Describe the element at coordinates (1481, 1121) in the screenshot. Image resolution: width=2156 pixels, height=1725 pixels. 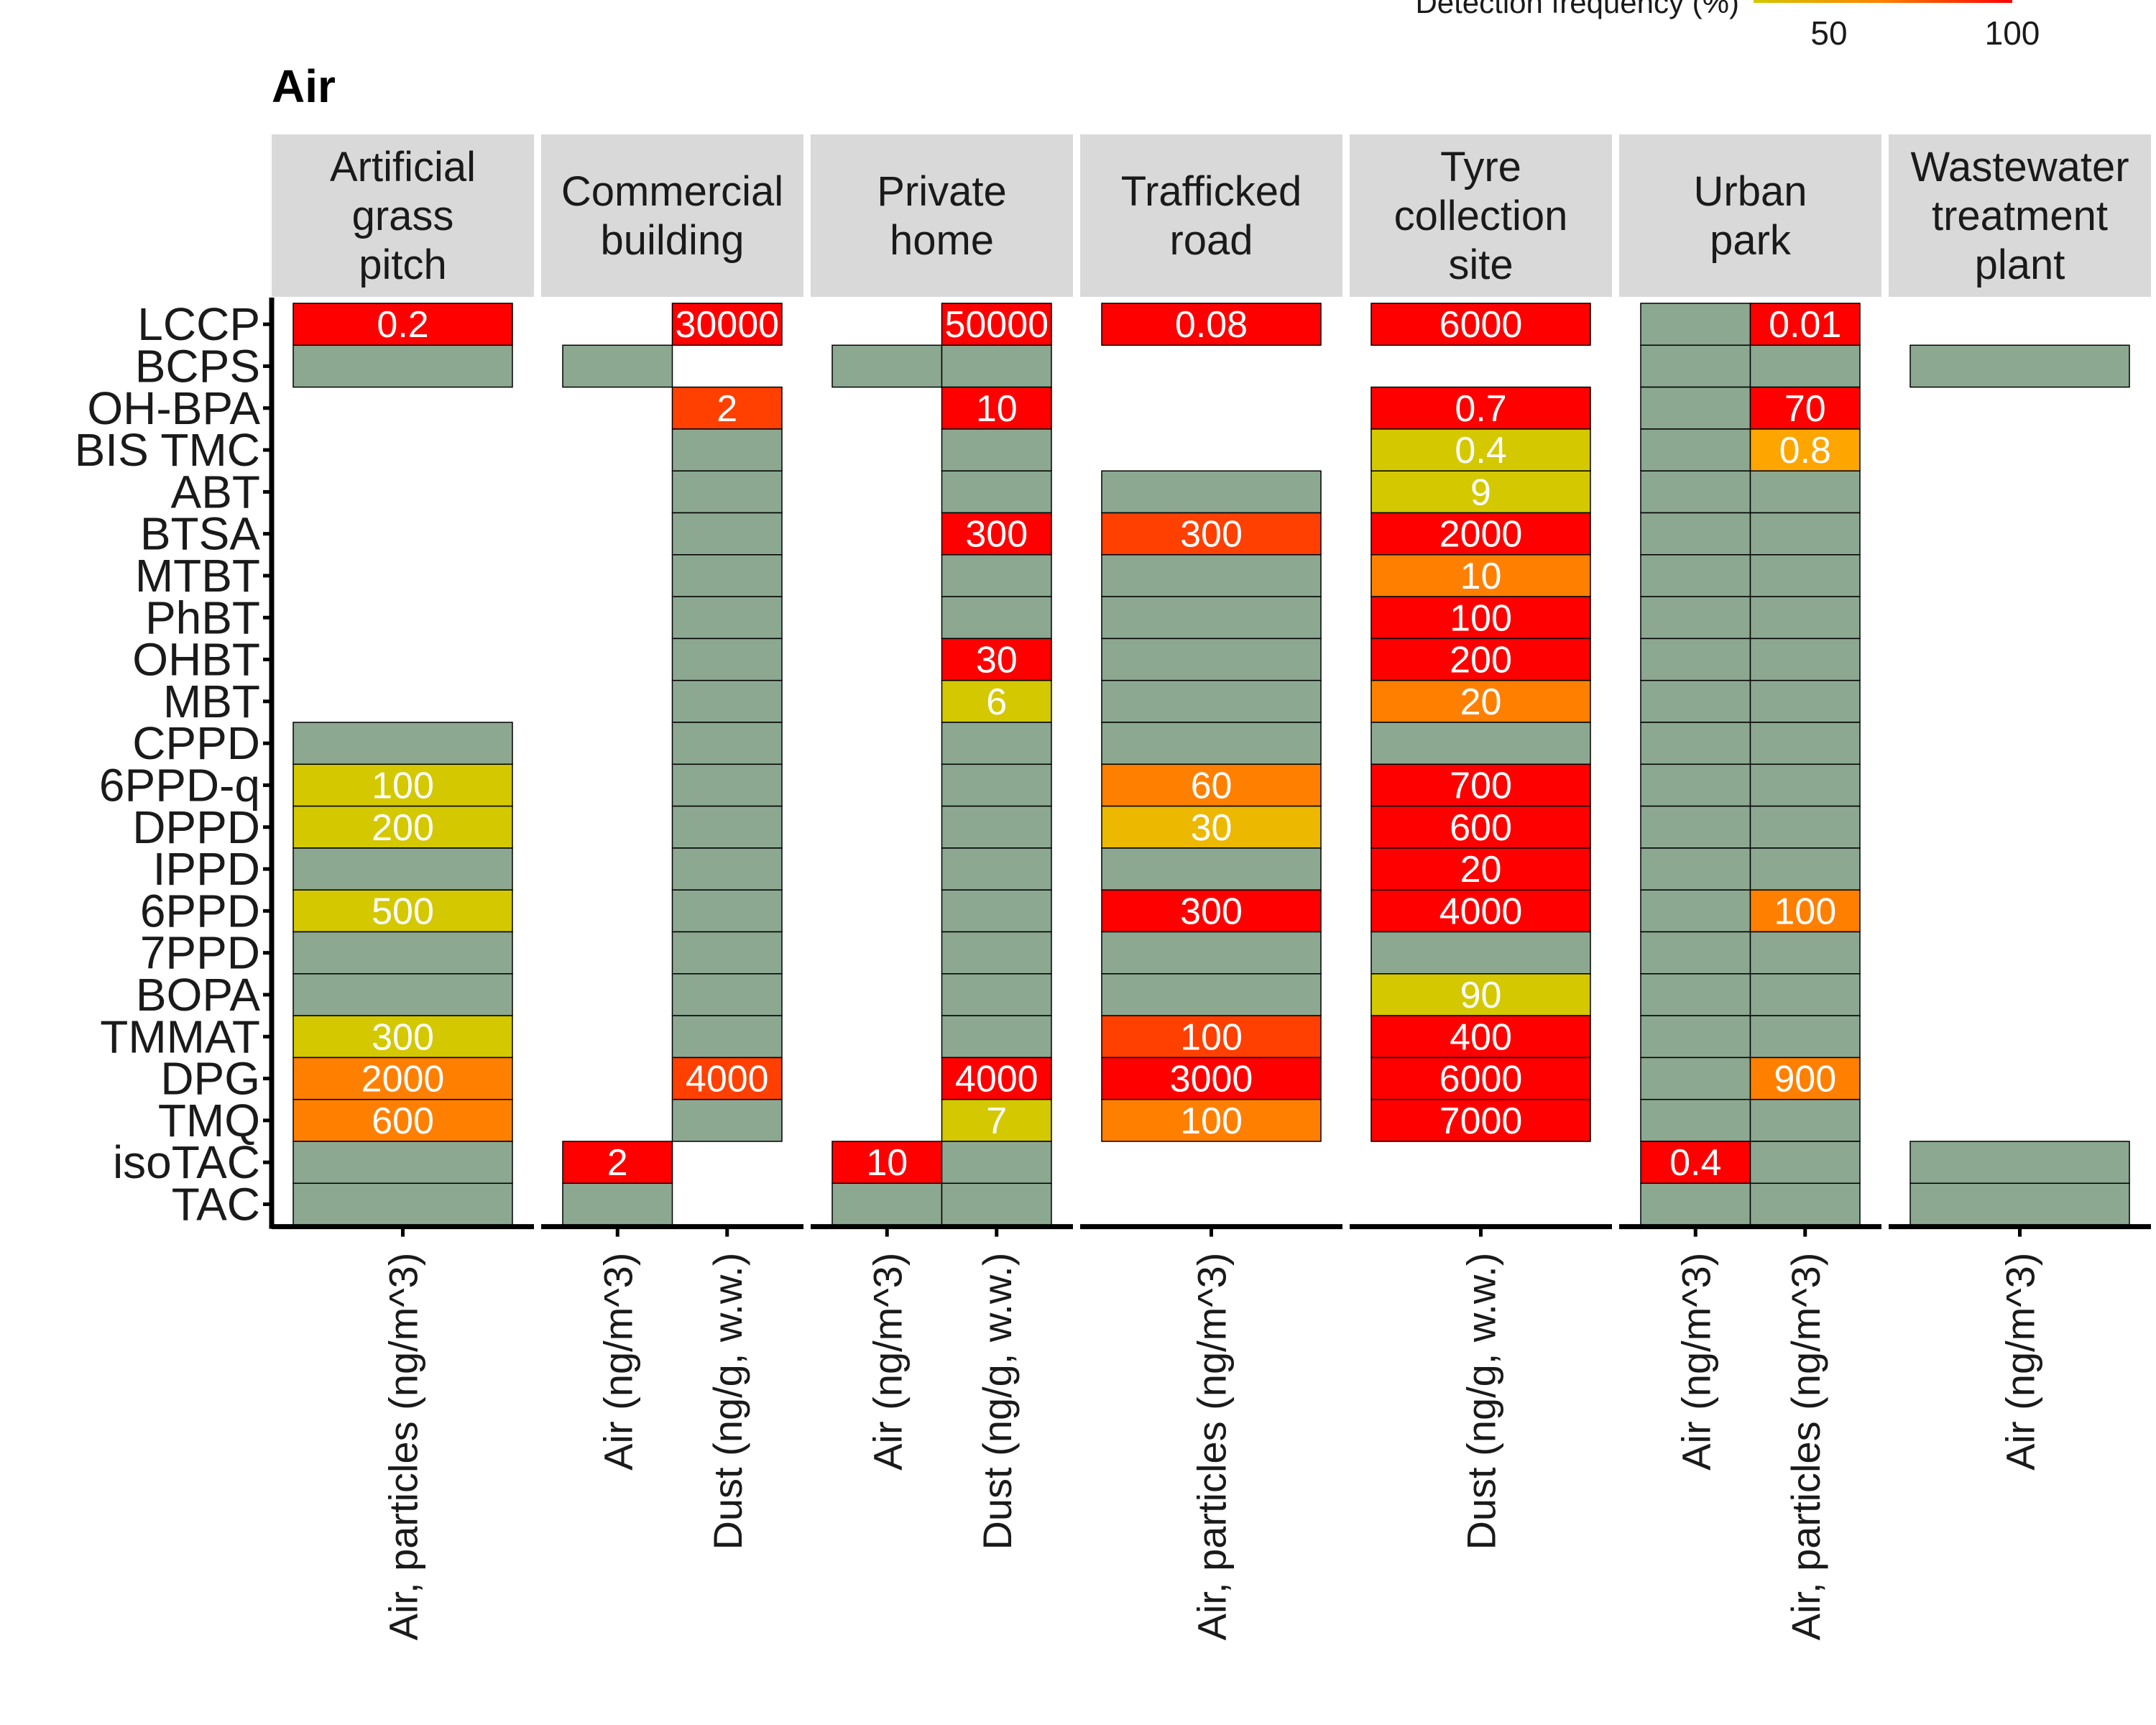
I see `cell-value-label: 7000` at that location.